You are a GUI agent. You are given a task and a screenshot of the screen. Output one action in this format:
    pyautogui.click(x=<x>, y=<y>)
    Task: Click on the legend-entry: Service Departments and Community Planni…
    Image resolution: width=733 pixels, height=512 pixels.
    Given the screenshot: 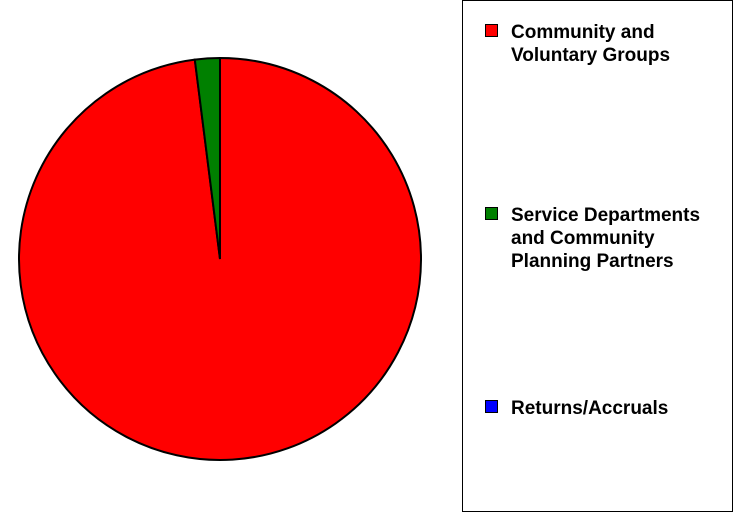 What is the action you would take?
    pyautogui.click(x=605, y=238)
    